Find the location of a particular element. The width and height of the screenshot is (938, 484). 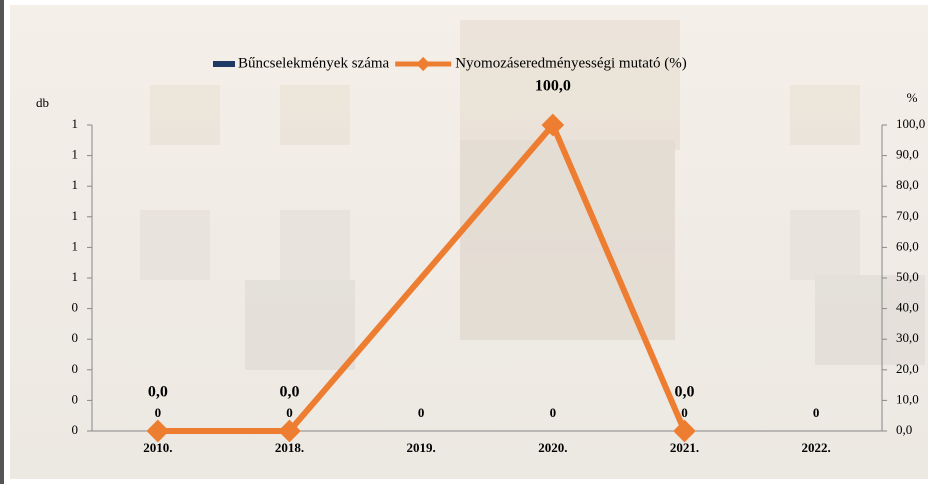

y2-tick-label: 50,0 is located at coordinates (907, 276).